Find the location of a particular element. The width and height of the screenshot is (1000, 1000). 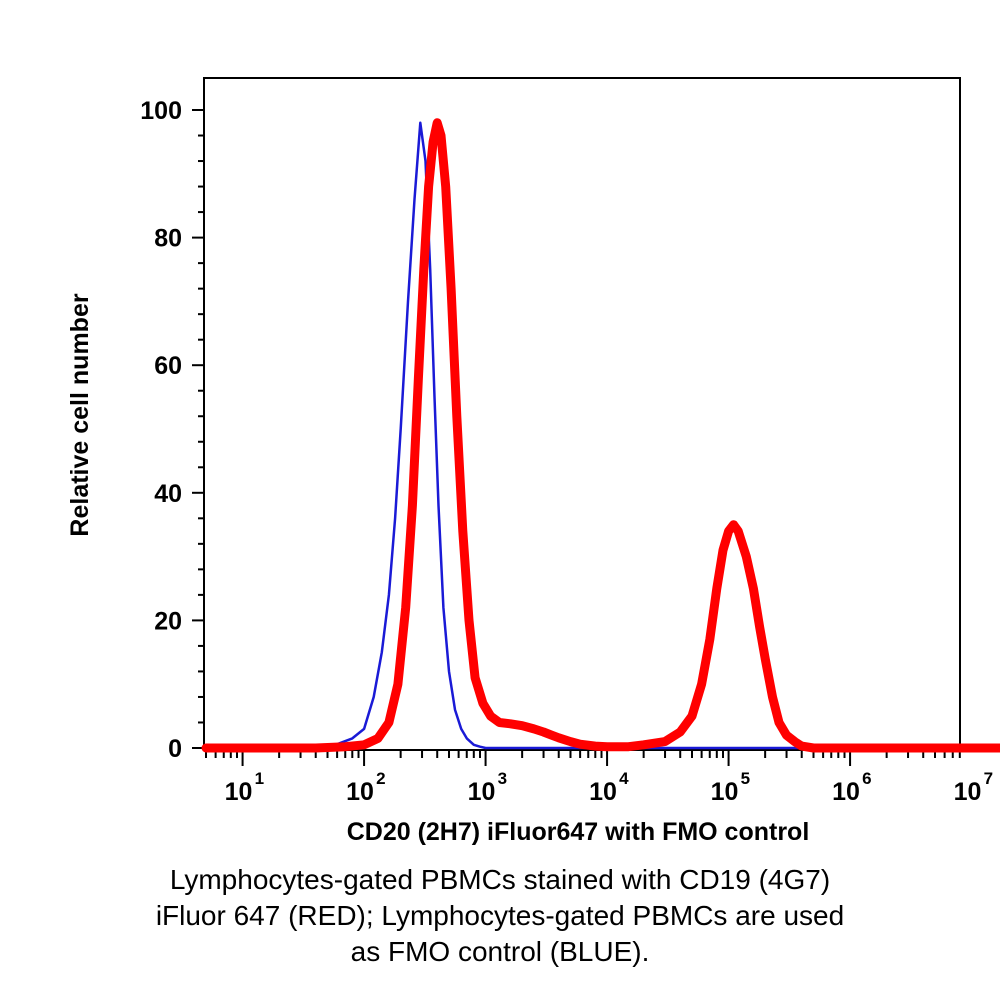

y-tick-label: 40 is located at coordinates (168, 494).